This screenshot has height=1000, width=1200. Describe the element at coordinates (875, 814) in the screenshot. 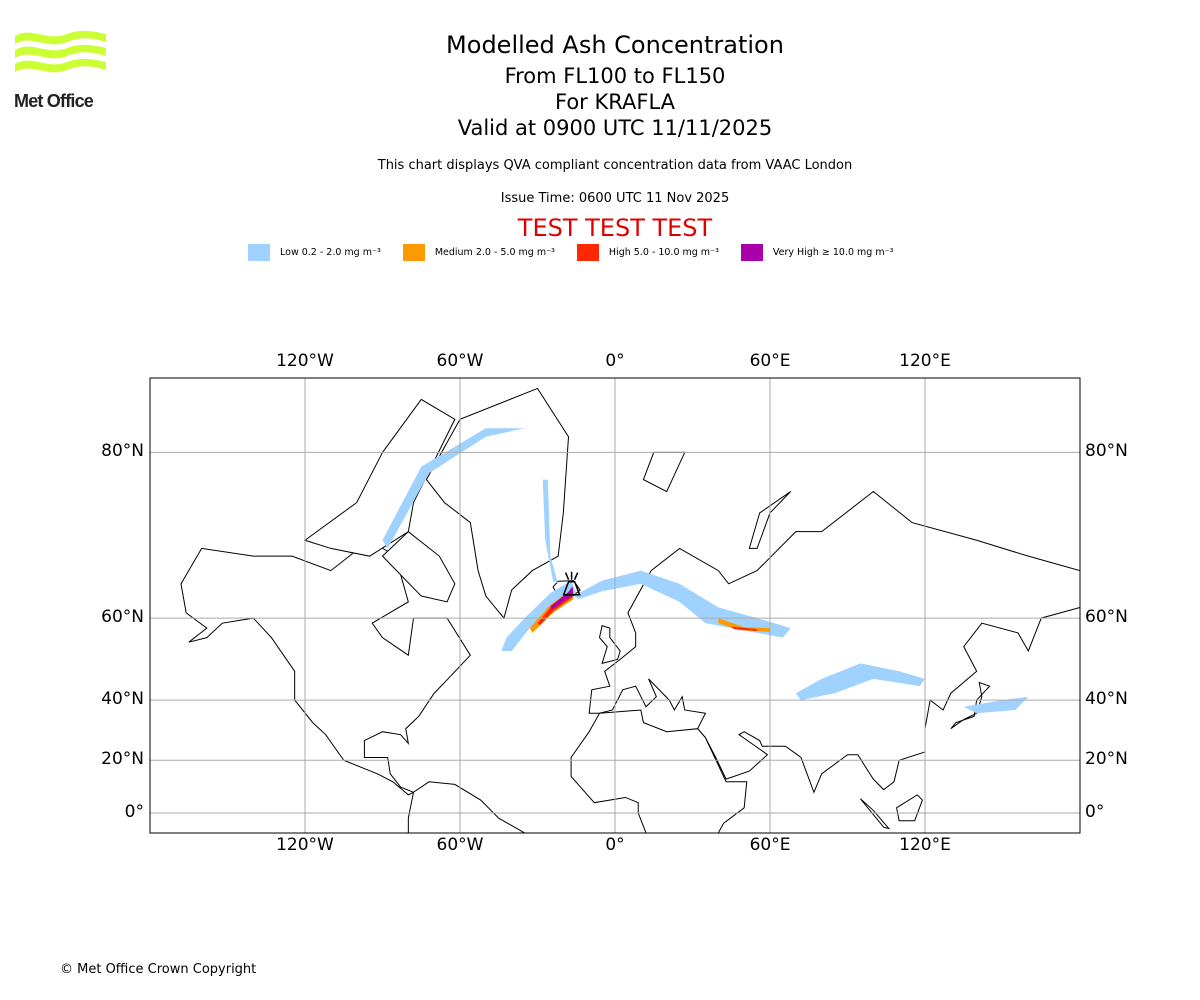

I see `sumatra-coastline` at that location.